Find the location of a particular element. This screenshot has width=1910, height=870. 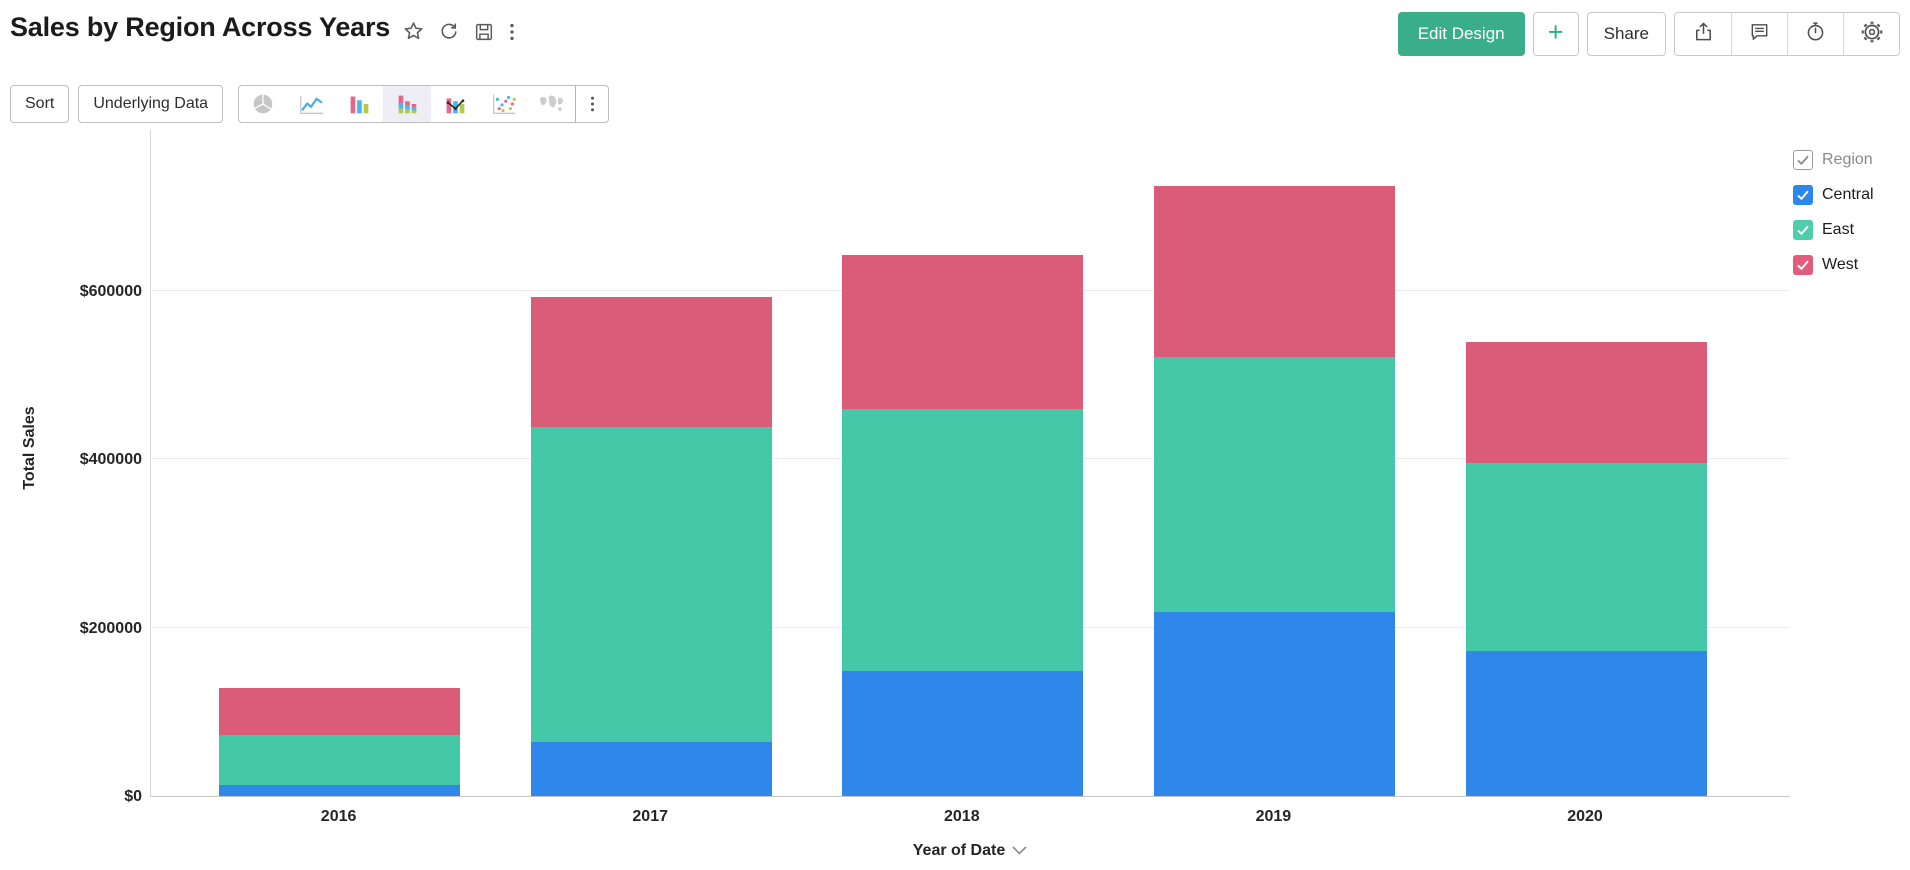

legend-item-west: West is located at coordinates (1833, 265).